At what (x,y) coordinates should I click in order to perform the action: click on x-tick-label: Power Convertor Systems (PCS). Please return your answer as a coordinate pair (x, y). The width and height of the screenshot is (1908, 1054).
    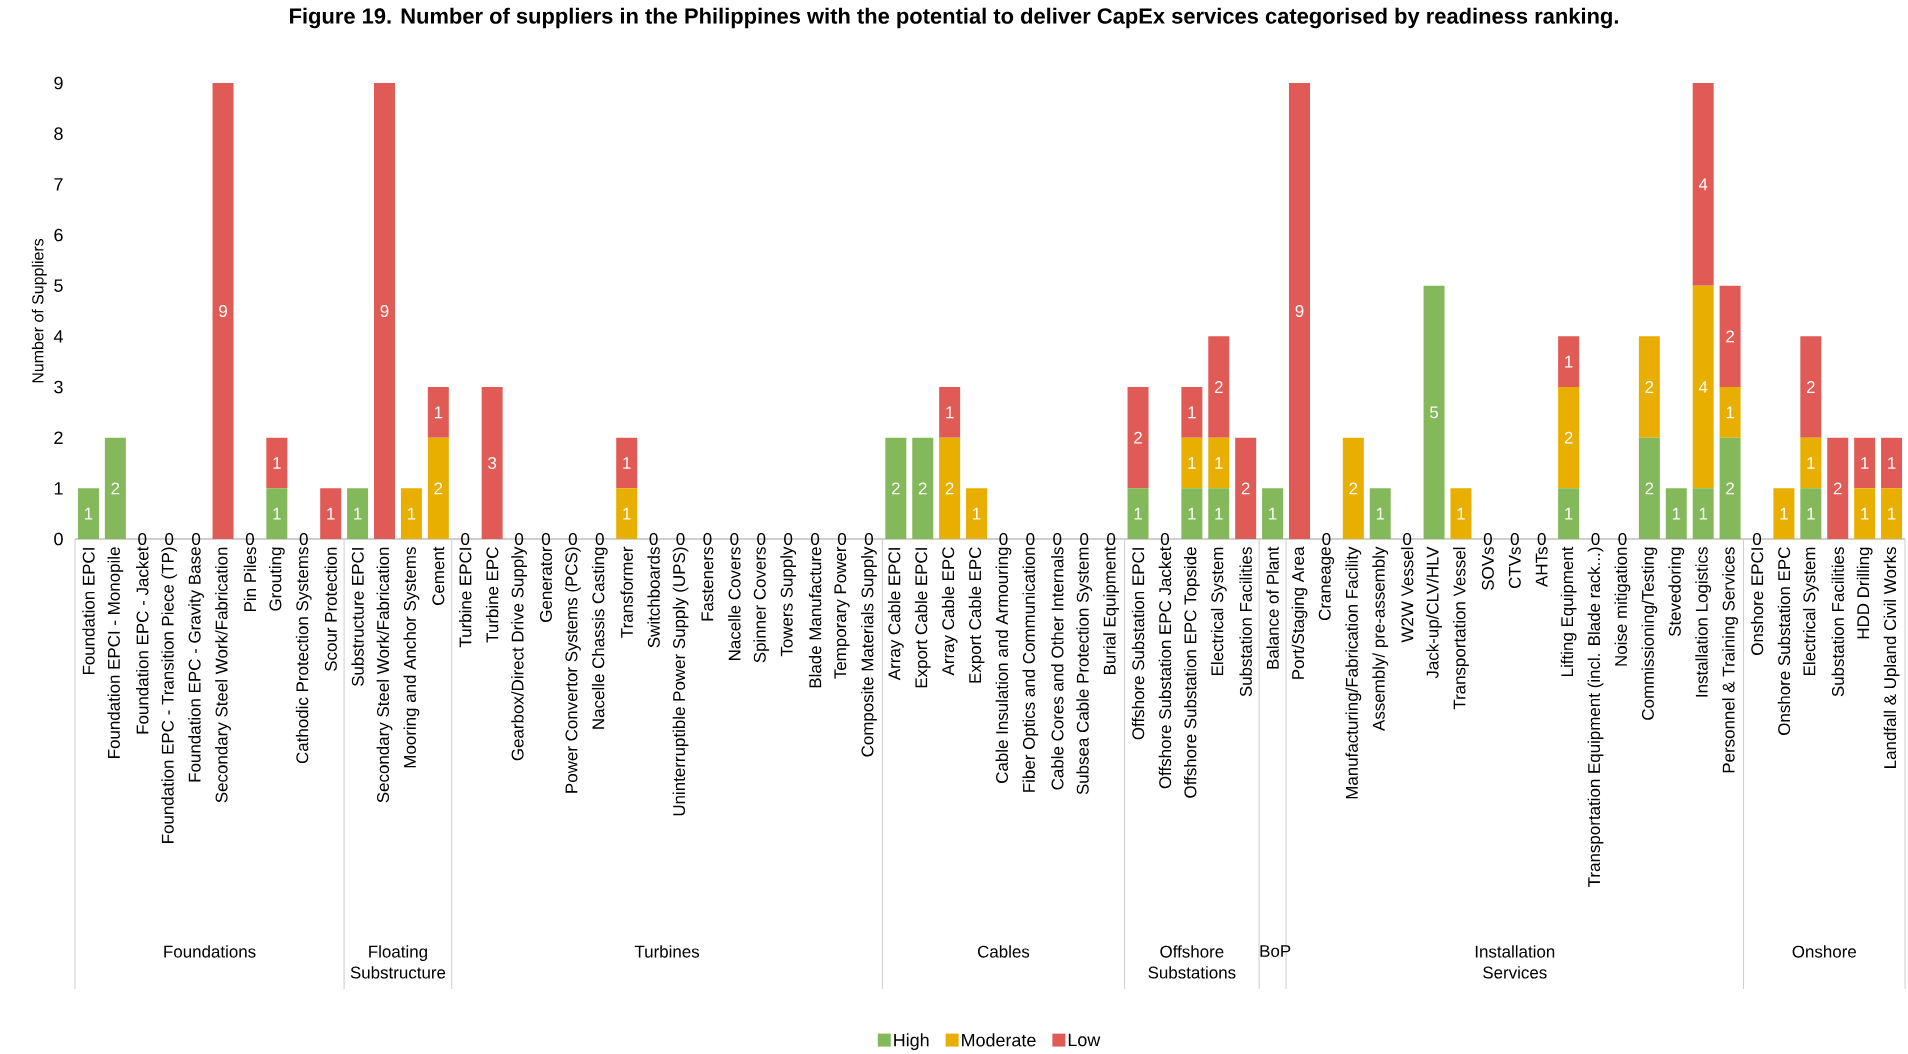
    Looking at the image, I should click on (572, 670).